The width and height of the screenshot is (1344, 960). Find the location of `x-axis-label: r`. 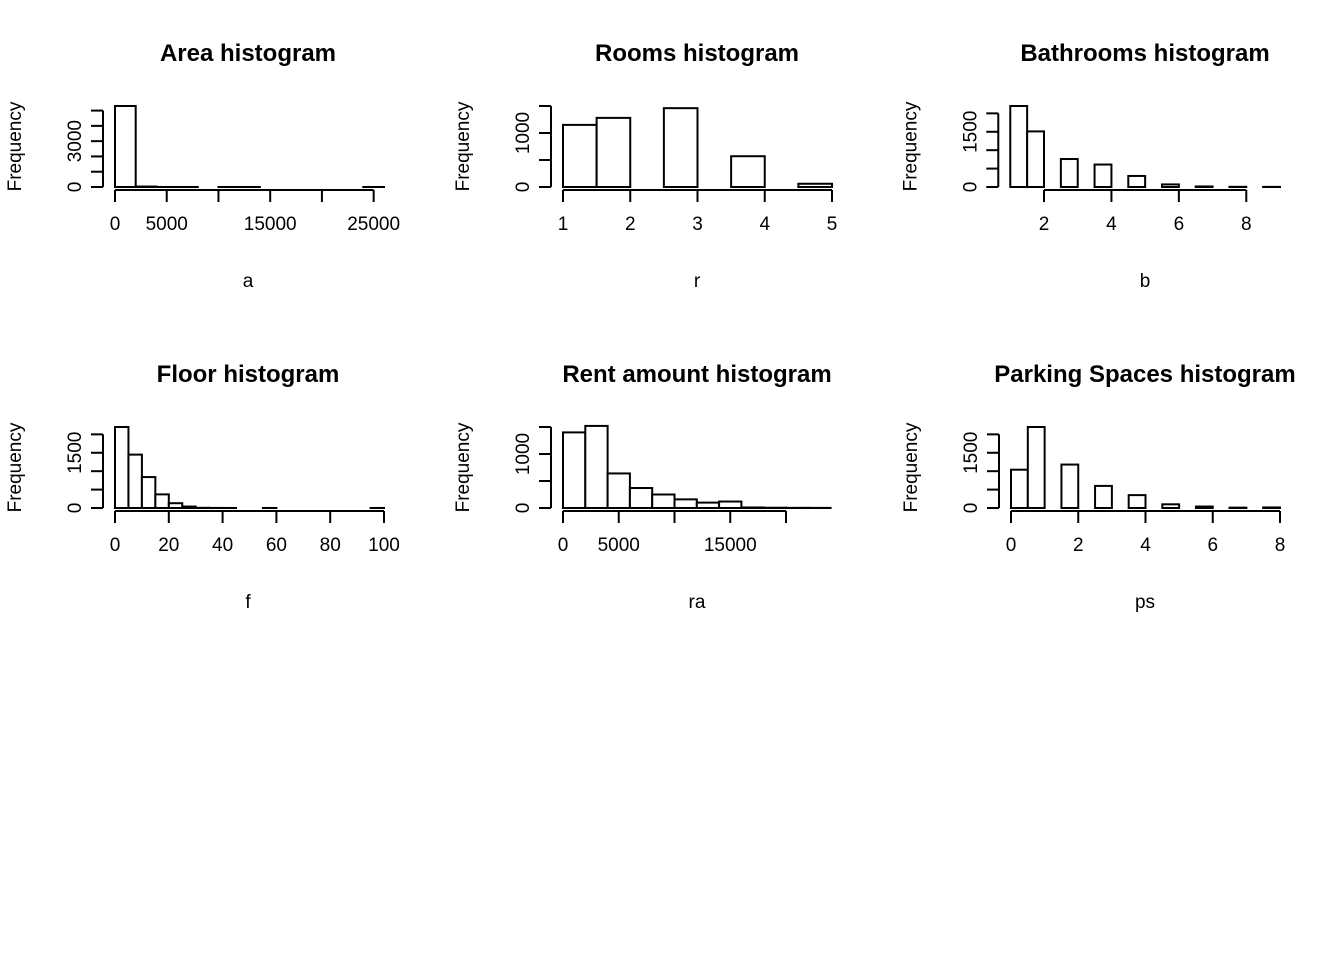

x-axis-label: r is located at coordinates (697, 281).